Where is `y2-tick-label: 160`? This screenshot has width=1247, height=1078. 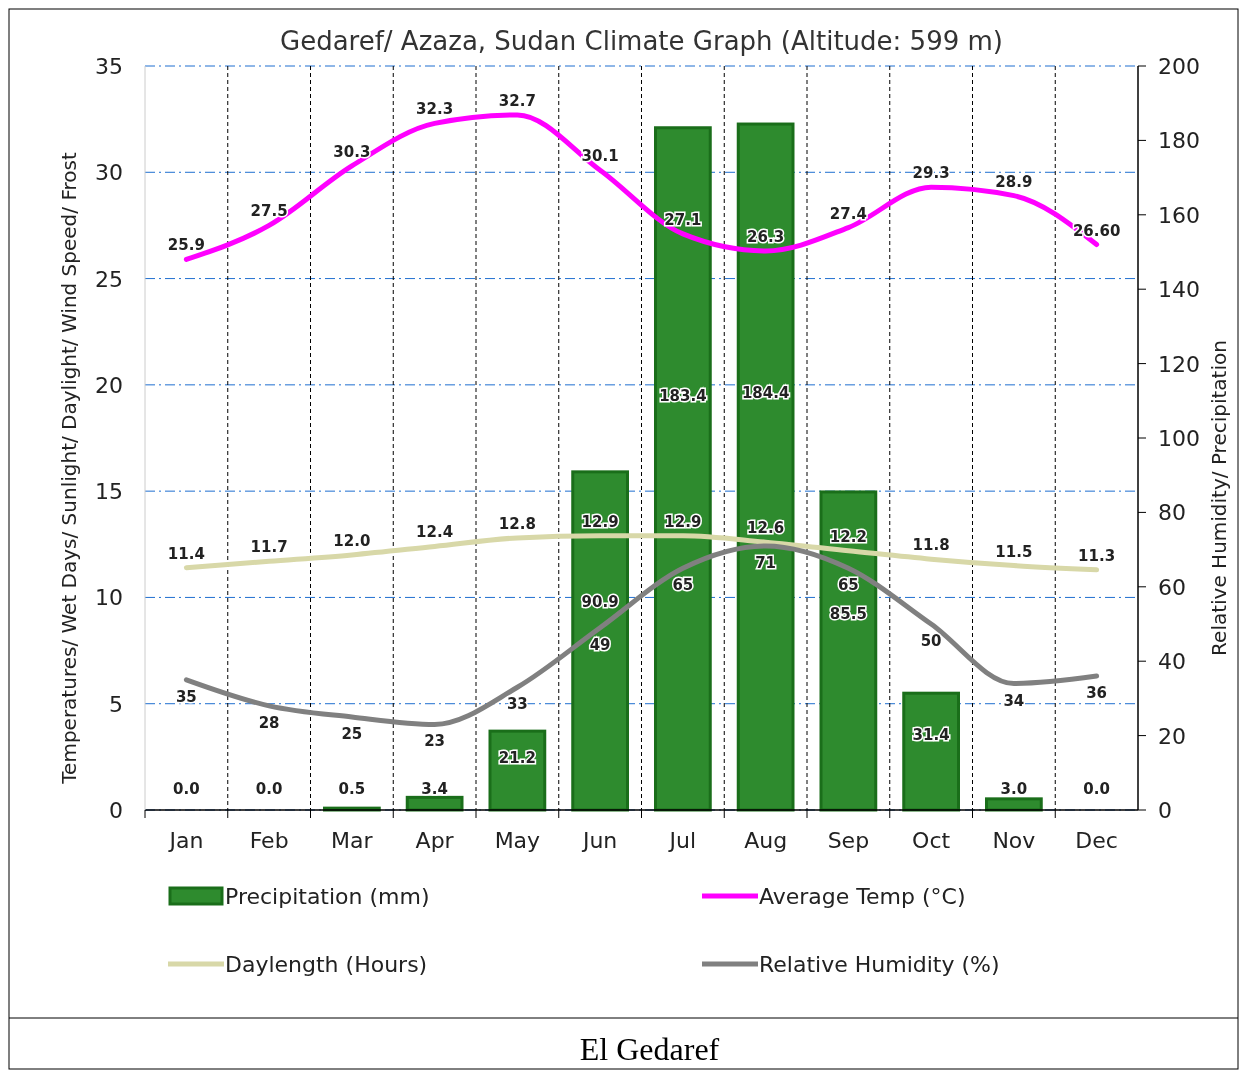
y2-tick-label: 160 is located at coordinates (1179, 215).